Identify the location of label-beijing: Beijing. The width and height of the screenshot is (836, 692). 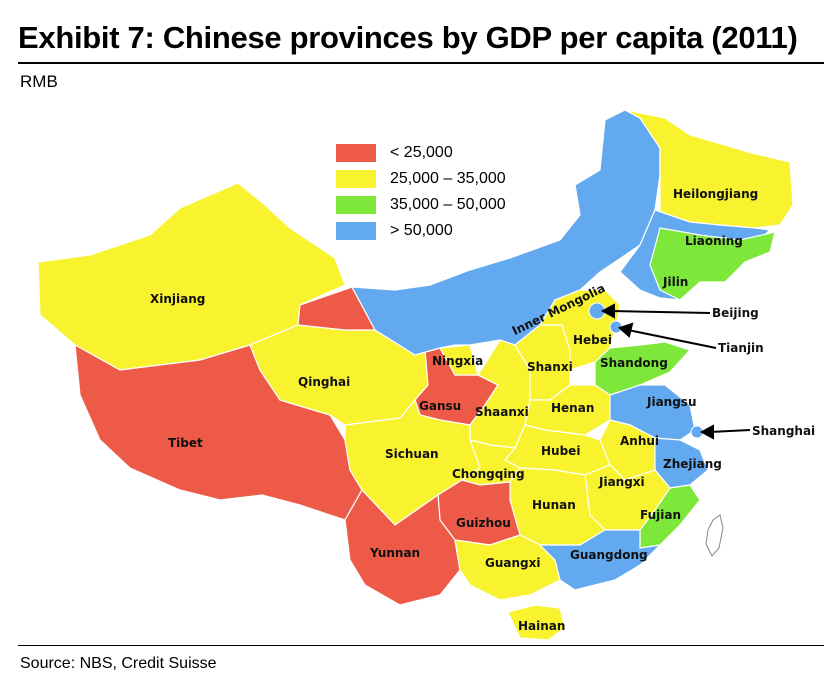
(735, 313).